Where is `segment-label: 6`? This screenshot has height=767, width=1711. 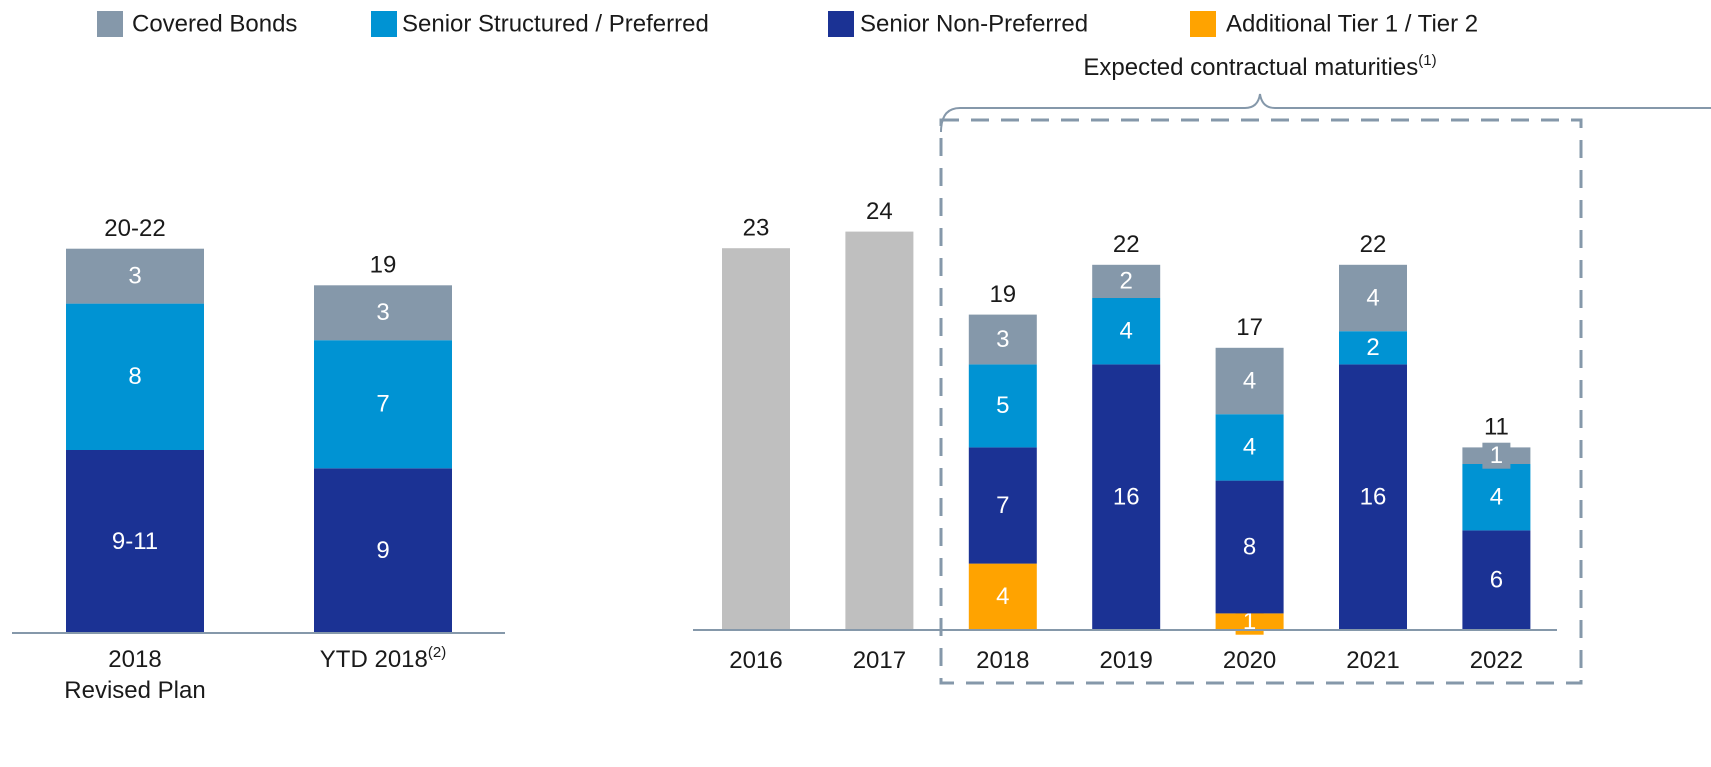
segment-label: 6 is located at coordinates (1496, 580).